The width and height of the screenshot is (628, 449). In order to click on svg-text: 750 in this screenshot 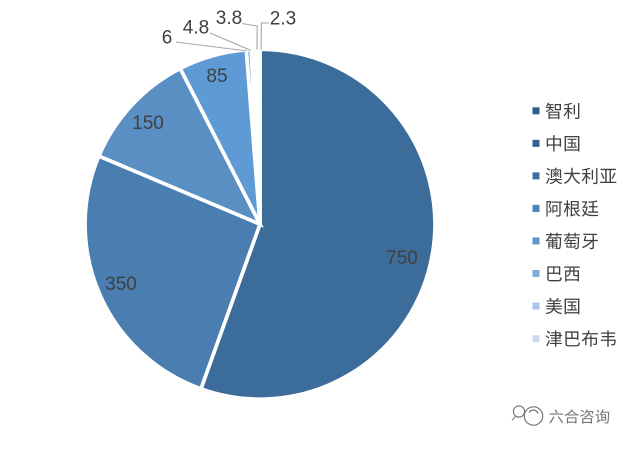, I will do `click(402, 258)`.